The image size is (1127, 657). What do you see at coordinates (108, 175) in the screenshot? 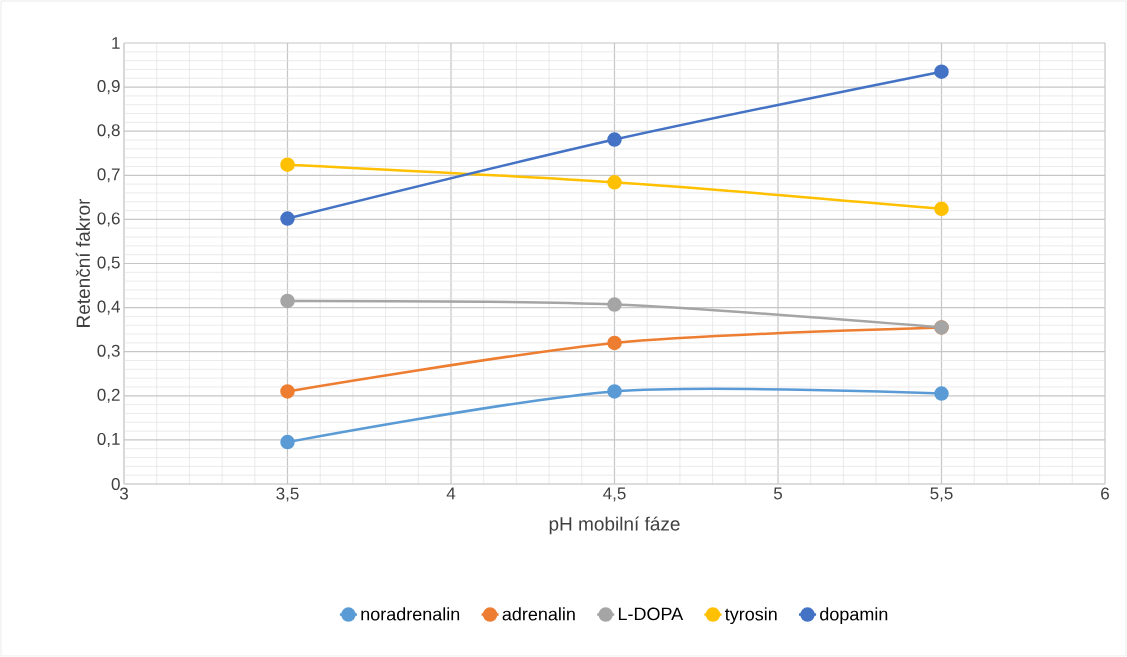
I see `y-tick-label: 0,7` at bounding box center [108, 175].